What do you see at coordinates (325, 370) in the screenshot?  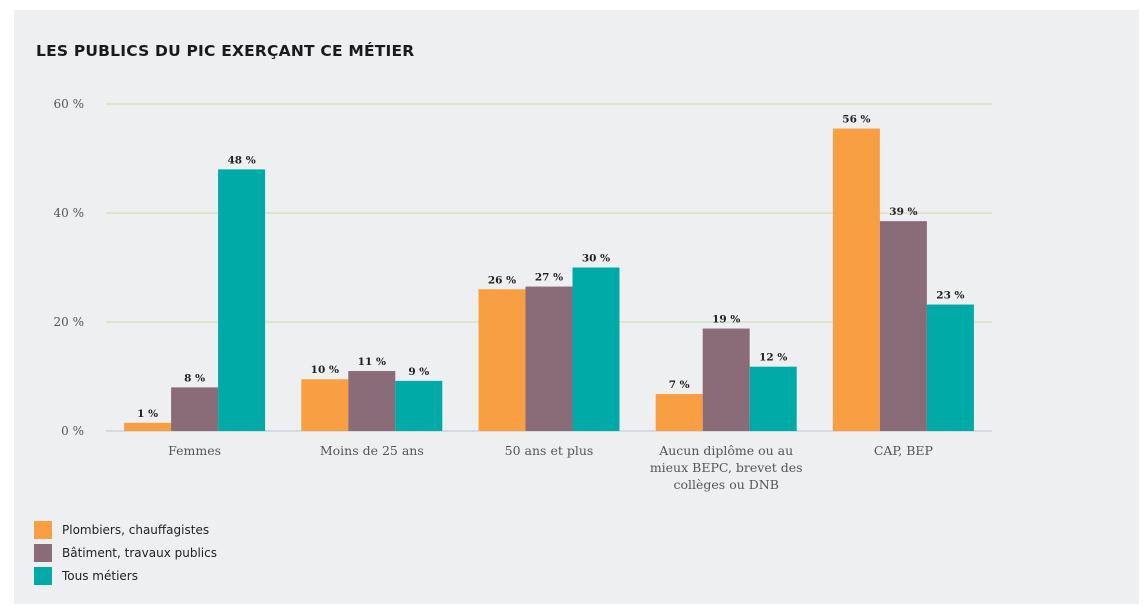 I see `data-label: 10 %` at bounding box center [325, 370].